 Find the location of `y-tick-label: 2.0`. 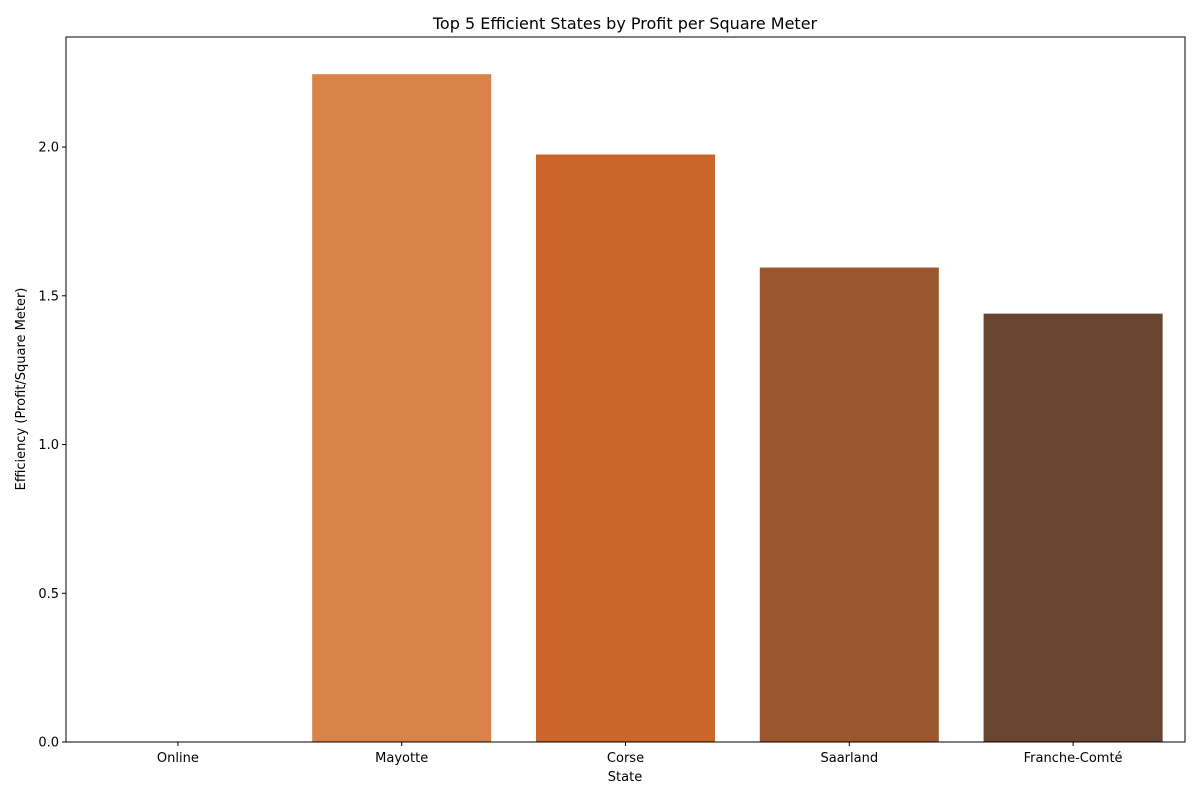

y-tick-label: 2.0 is located at coordinates (48, 148).